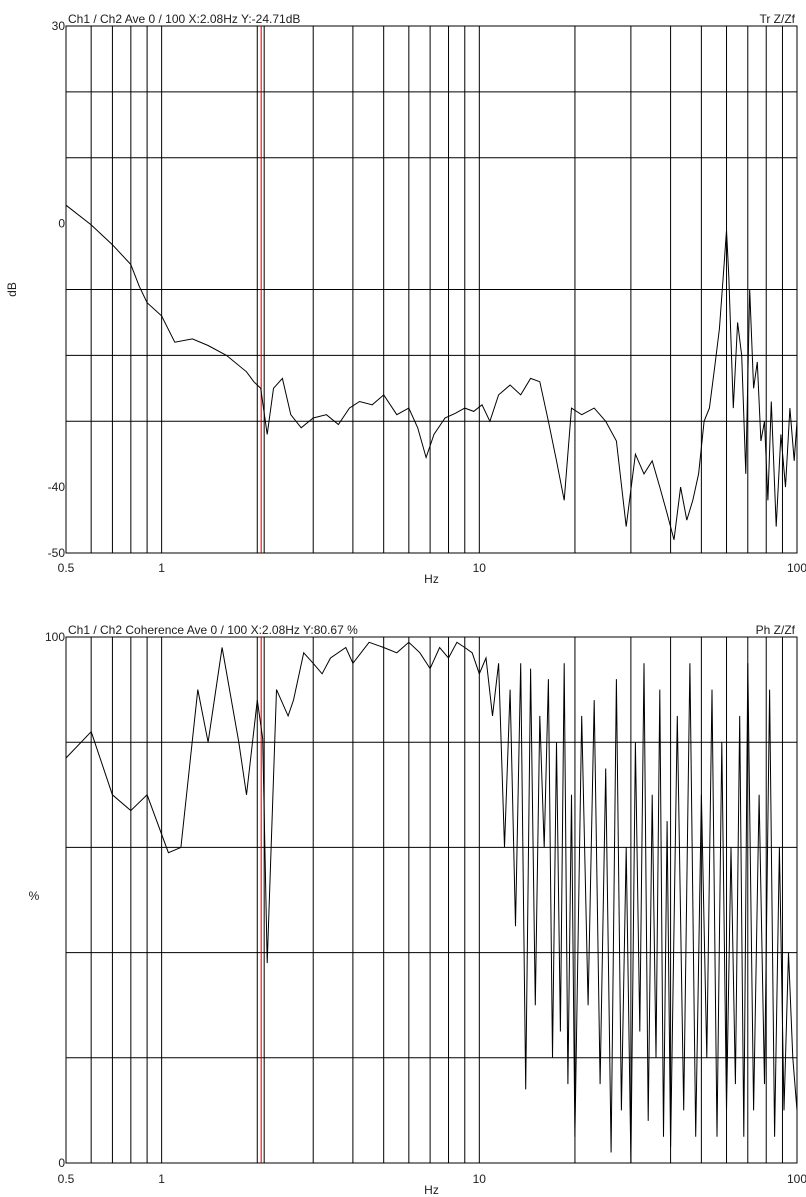 This screenshot has width=806, height=1197. What do you see at coordinates (34, 896) in the screenshot?
I see `chart1-y-axis-label: %` at bounding box center [34, 896].